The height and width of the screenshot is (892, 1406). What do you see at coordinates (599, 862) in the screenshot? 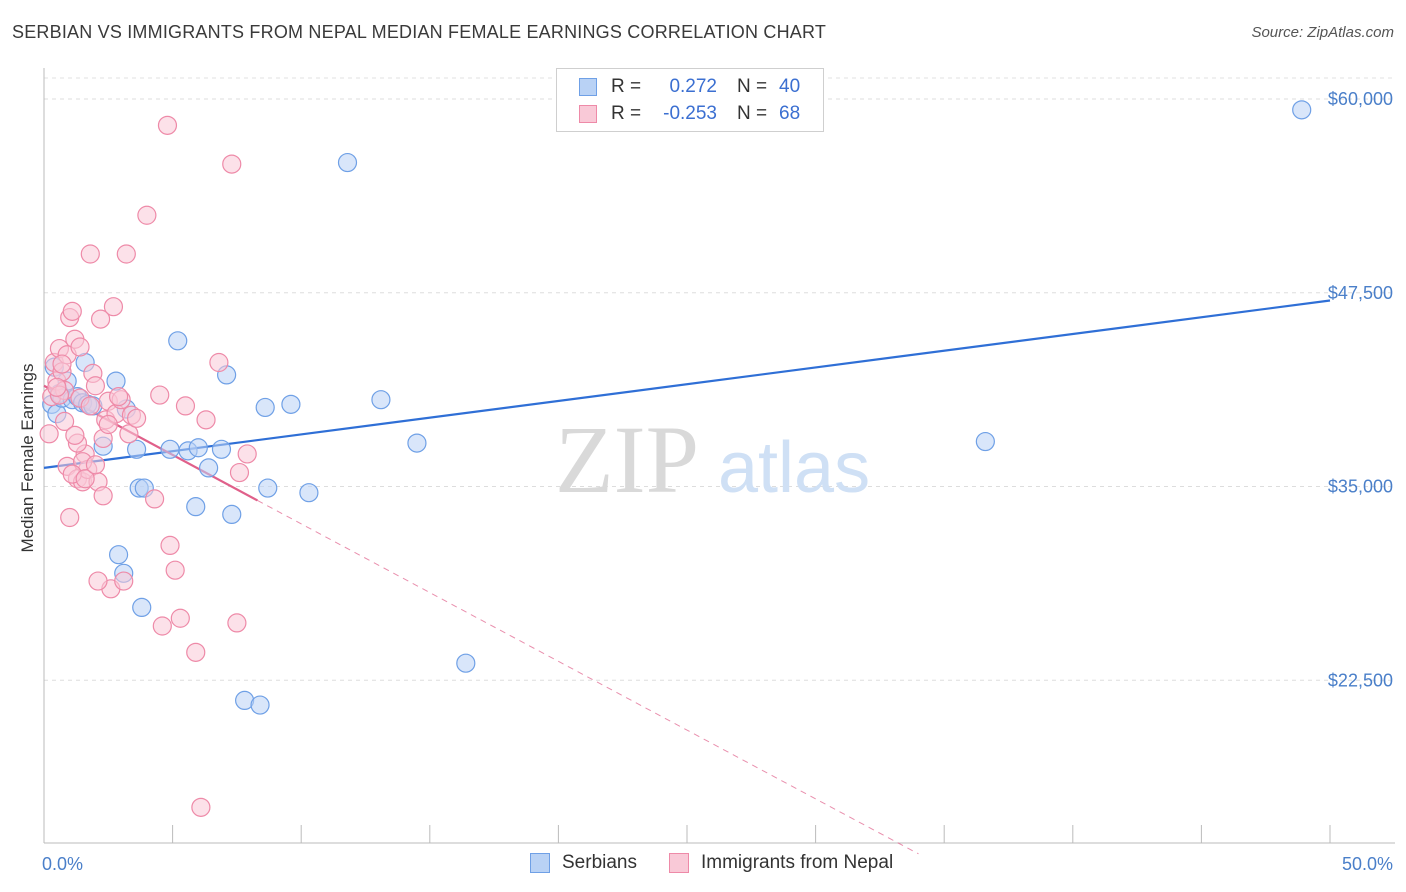
I see `bottom-legend-label-serbians: Serbians` at bounding box center [599, 862].